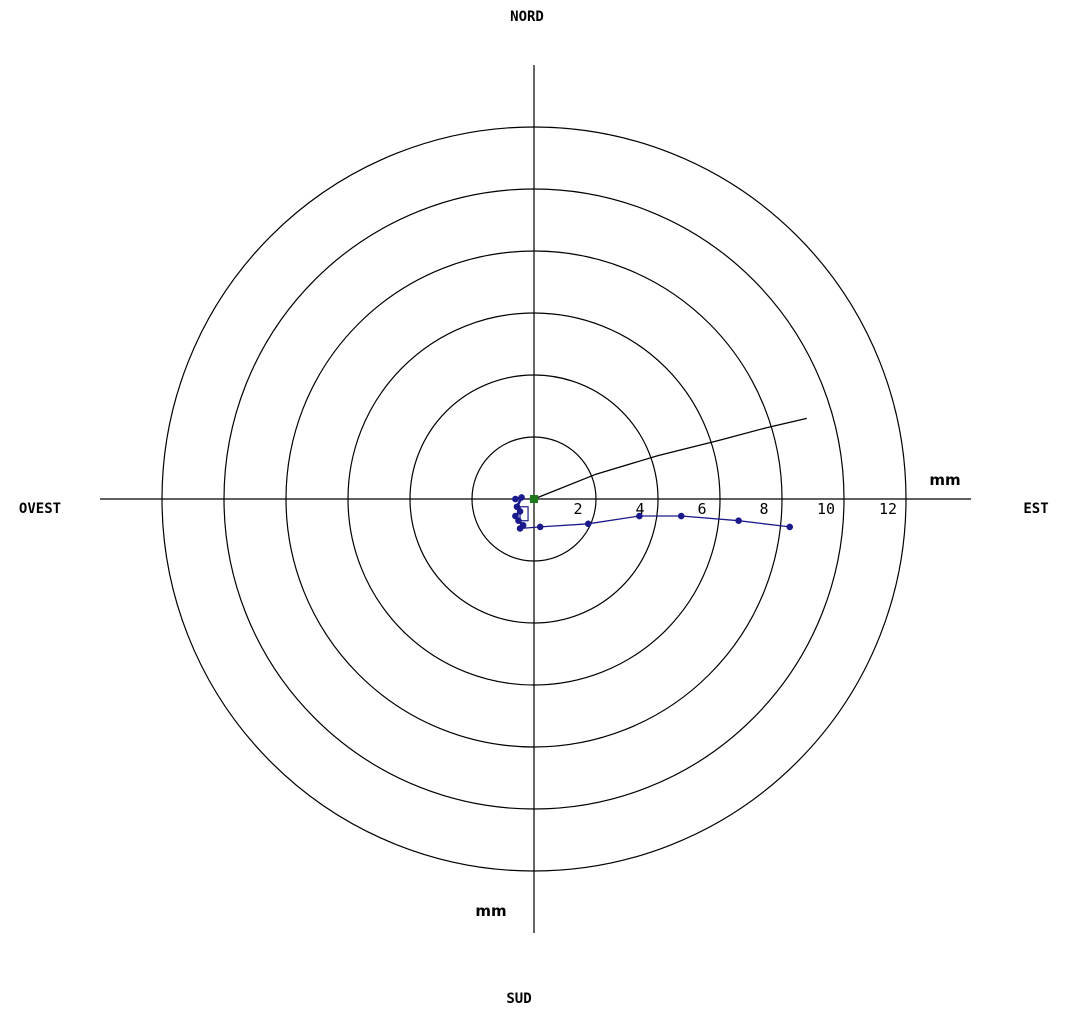  What do you see at coordinates (1035, 509) in the screenshot?
I see `compass-east-label: EST` at bounding box center [1035, 509].